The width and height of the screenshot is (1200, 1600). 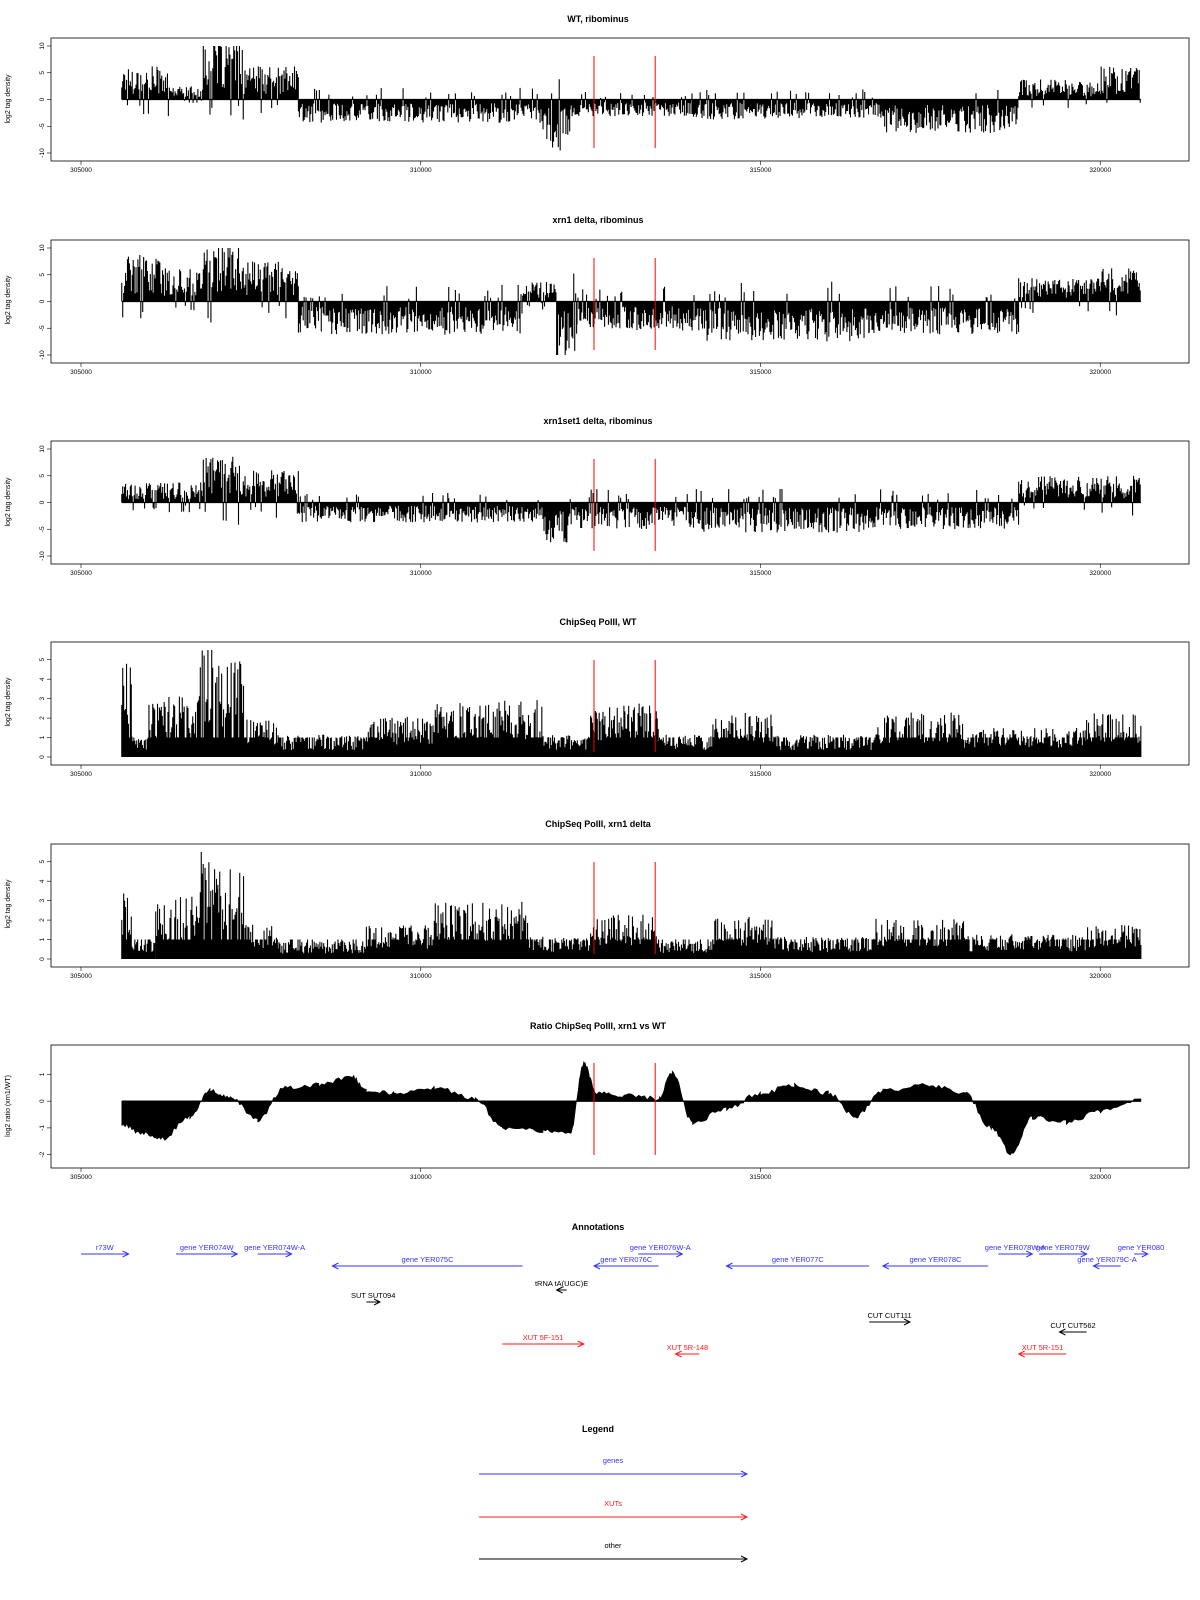 I want to click on feature-label: gene YER075C, so click(x=428, y=1259).